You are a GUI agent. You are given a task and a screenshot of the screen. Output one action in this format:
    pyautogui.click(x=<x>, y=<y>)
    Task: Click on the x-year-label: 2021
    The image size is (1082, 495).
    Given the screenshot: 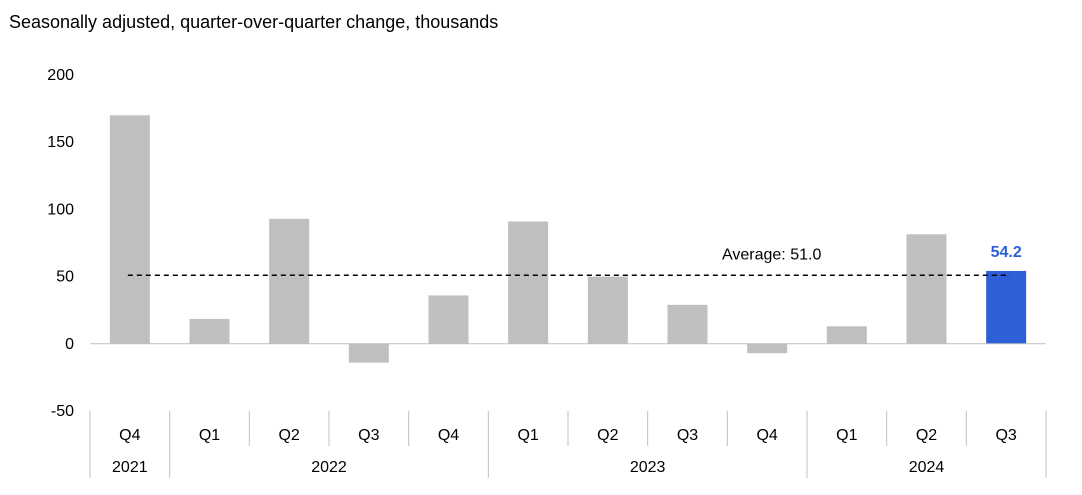 What is the action you would take?
    pyautogui.click(x=130, y=467)
    